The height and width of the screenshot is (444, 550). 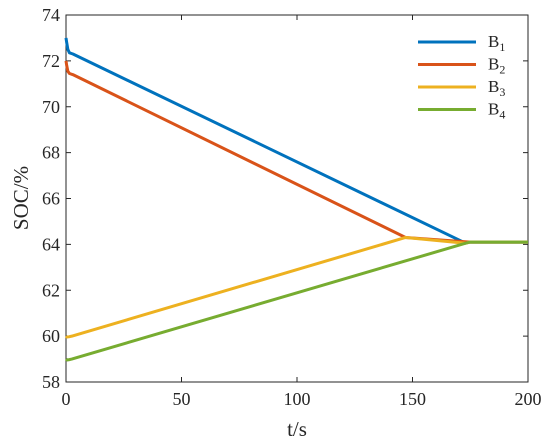 I want to click on y-tick-label: 72, so click(x=51, y=61).